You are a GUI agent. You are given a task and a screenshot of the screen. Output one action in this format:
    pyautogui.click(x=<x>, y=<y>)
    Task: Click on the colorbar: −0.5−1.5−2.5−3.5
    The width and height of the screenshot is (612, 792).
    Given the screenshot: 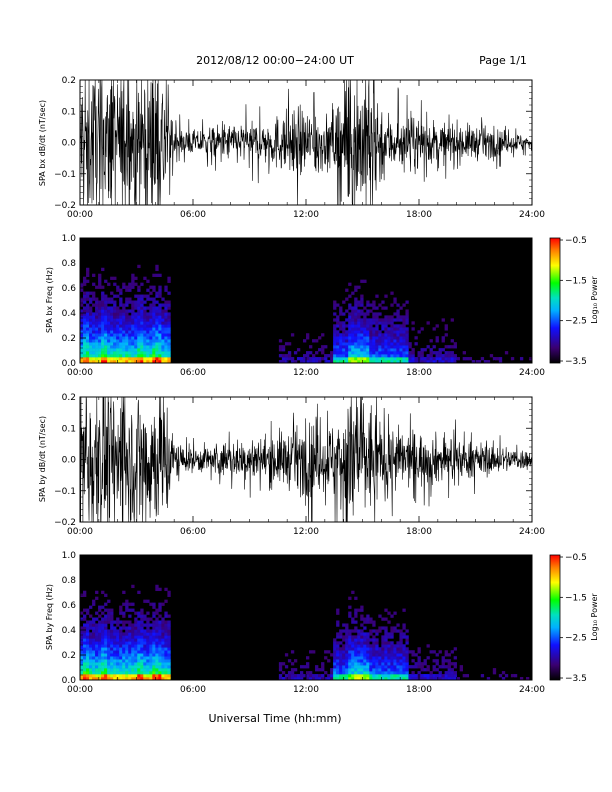 What is the action you would take?
    pyautogui.click(x=568, y=301)
    